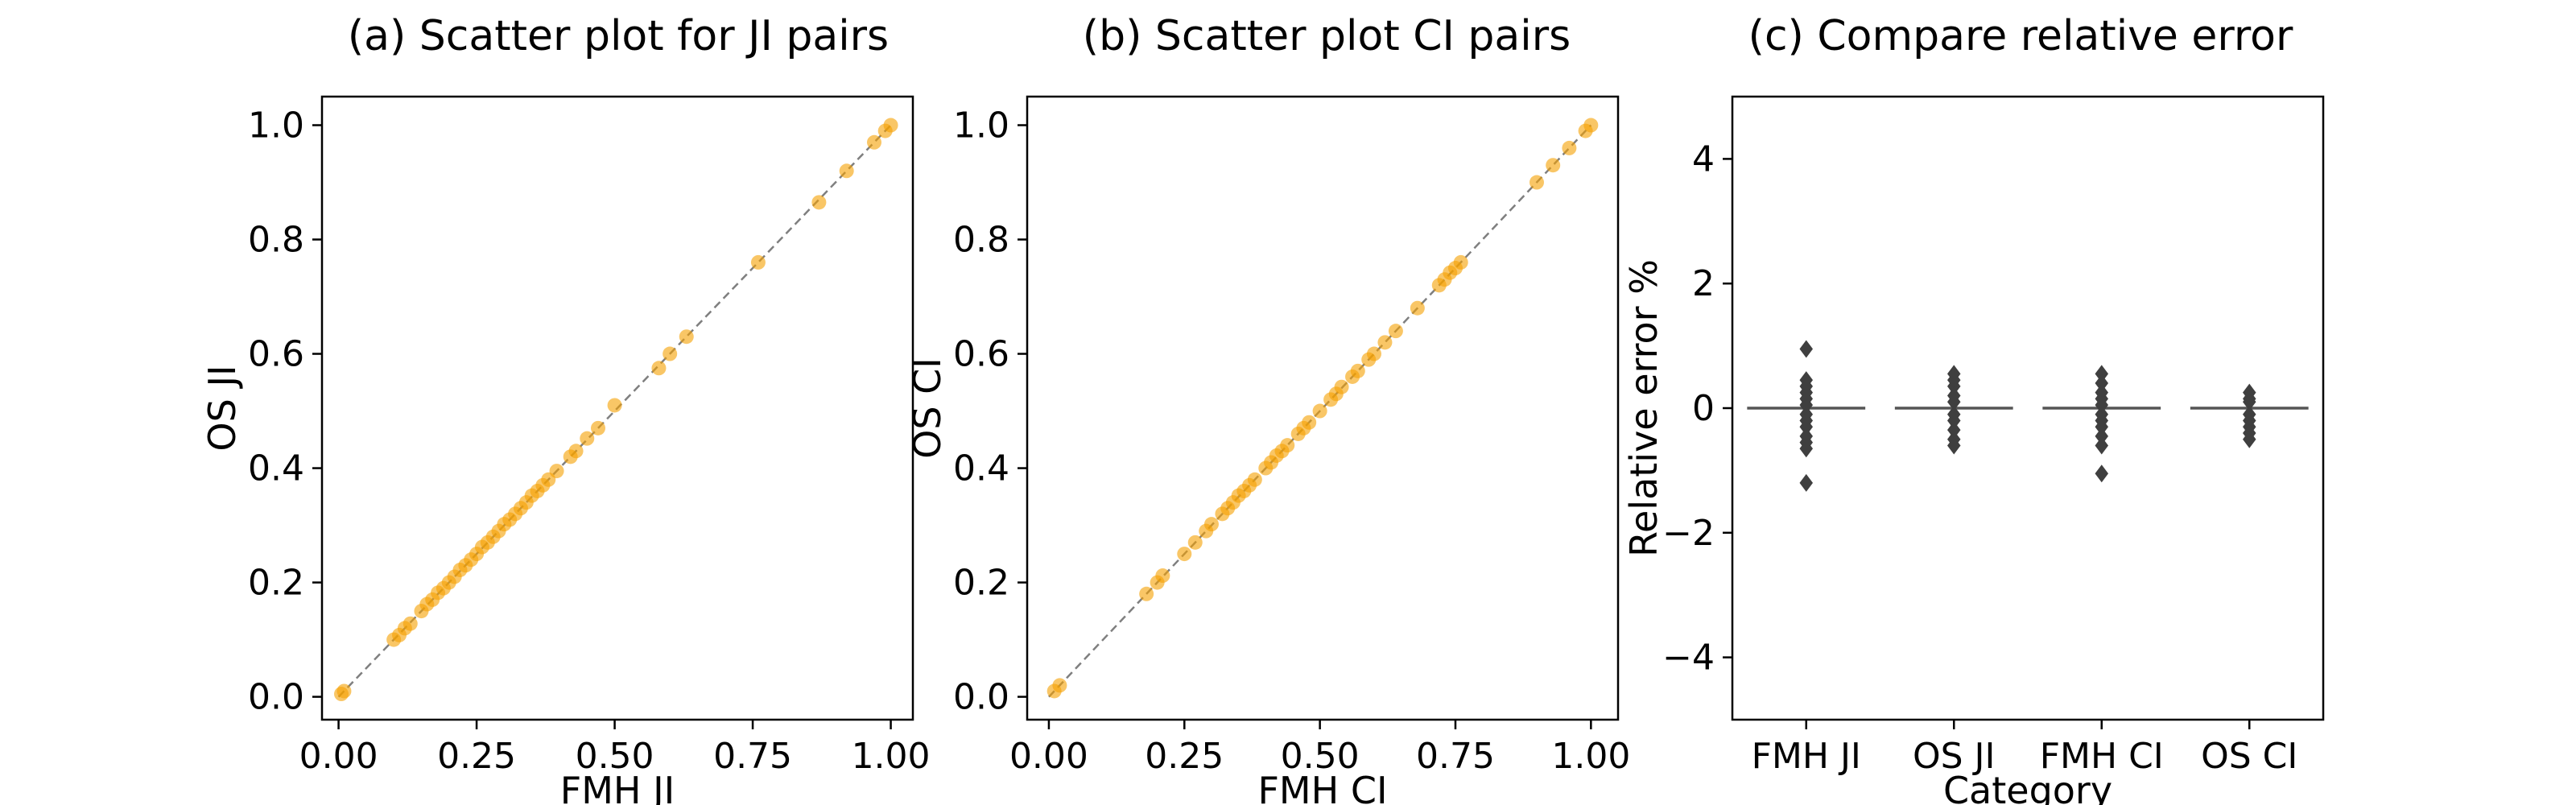  What do you see at coordinates (618, 36) in the screenshot?
I see `panel-a-title: (a) Scatter plot for JI pairs` at bounding box center [618, 36].